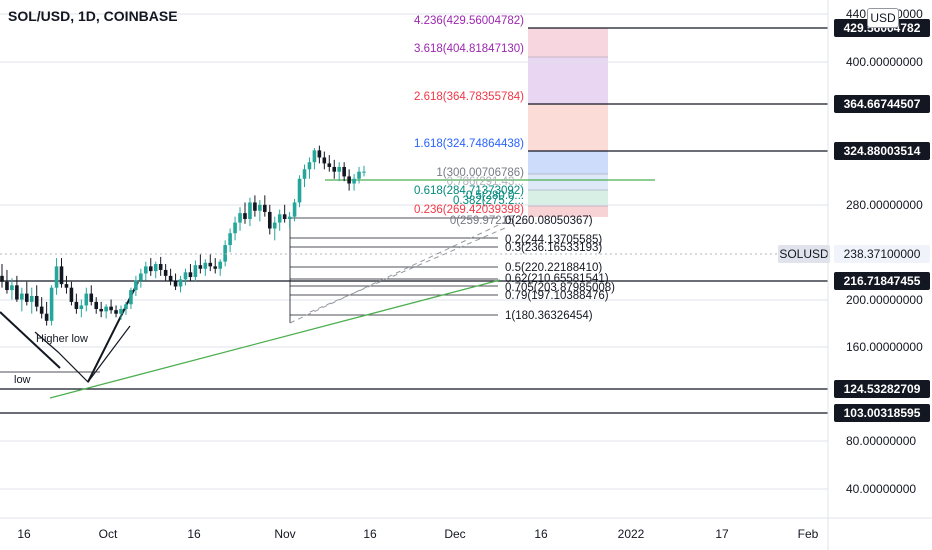 The height and width of the screenshot is (550, 932). I want to click on time-tick-label-2: 16, so click(194, 534).